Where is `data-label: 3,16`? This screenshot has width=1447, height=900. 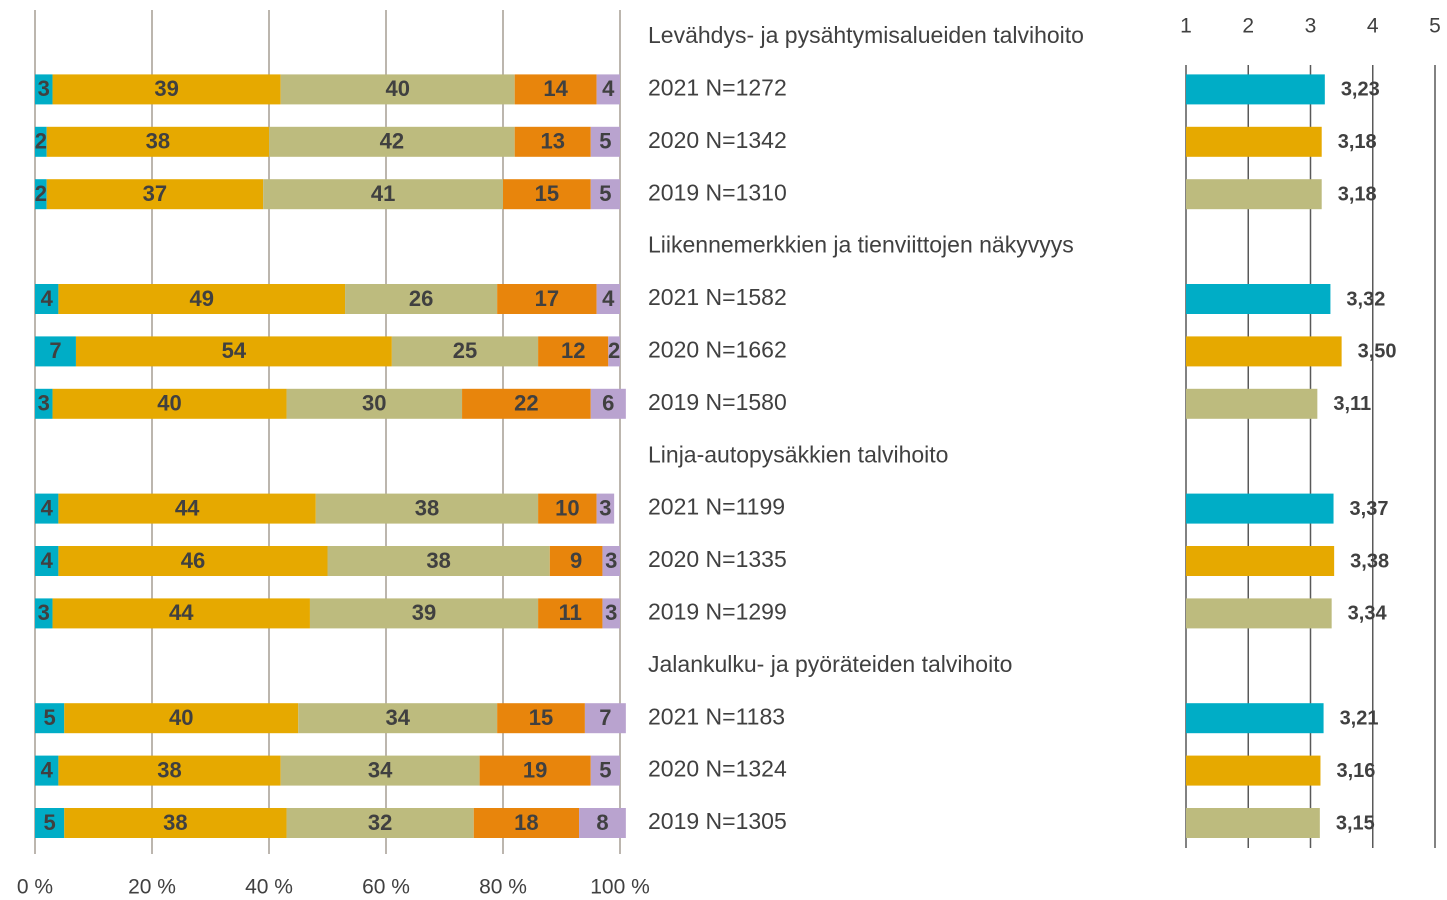
data-label: 3,16 is located at coordinates (1355, 771).